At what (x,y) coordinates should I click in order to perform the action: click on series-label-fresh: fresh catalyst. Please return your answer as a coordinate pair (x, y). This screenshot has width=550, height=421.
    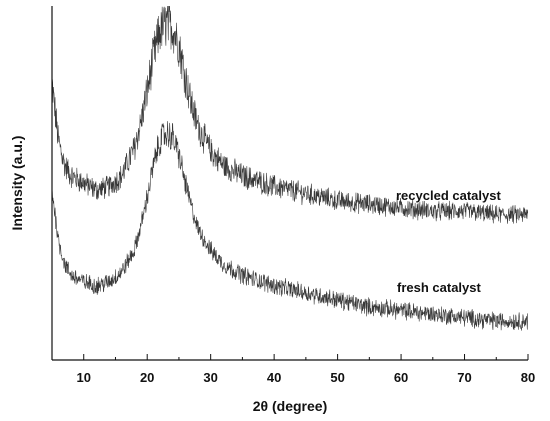
    Looking at the image, I should click on (439, 287).